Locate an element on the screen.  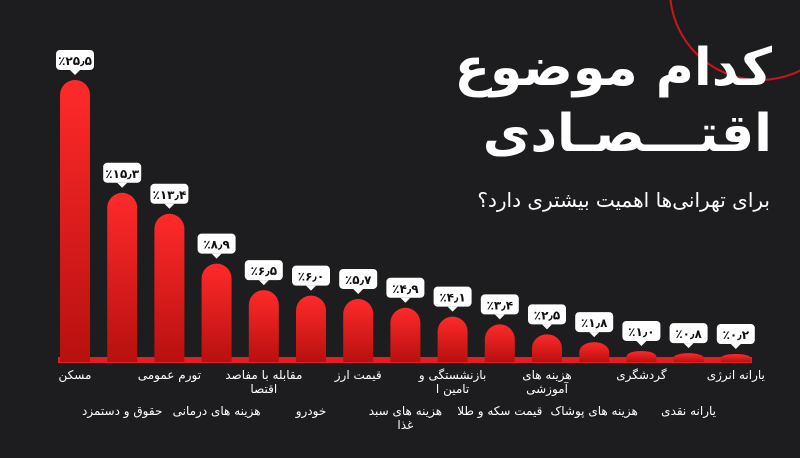
value-label: ٪۲۵٫۵ is located at coordinates (75, 61).